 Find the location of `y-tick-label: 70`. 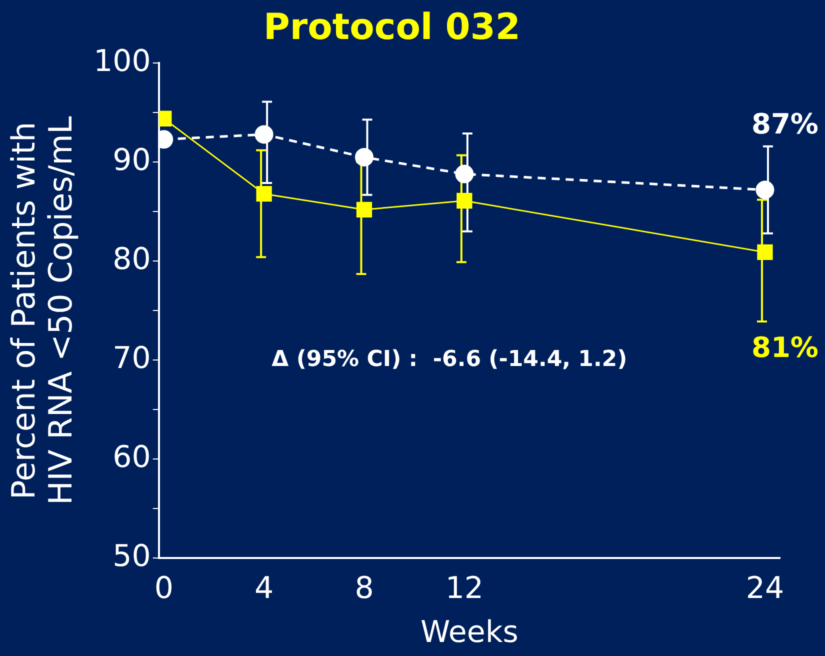

y-tick-label: 70 is located at coordinates (131, 358).